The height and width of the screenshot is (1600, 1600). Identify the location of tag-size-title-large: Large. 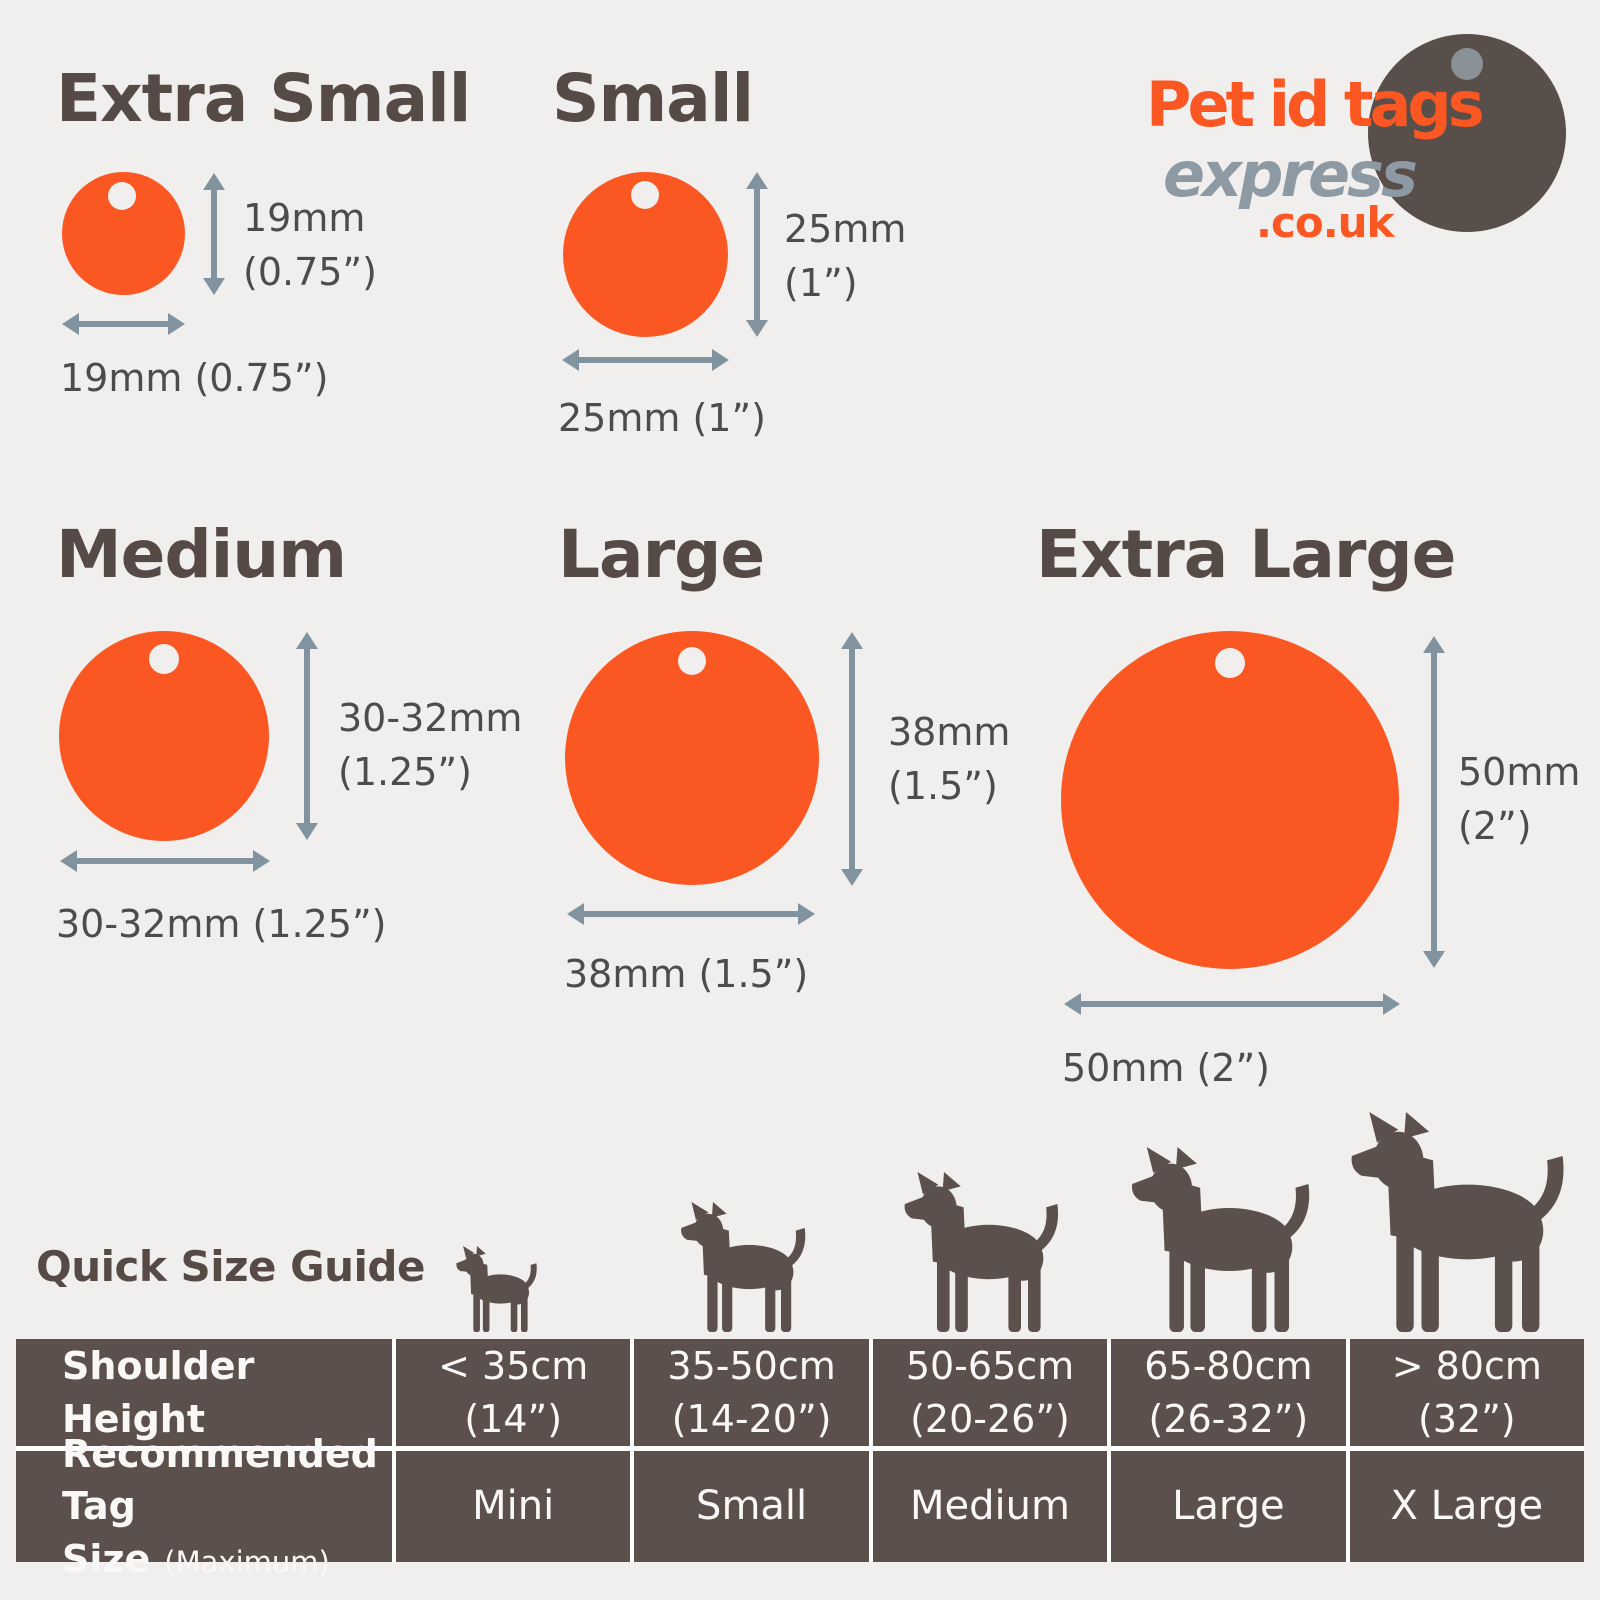
(661, 554).